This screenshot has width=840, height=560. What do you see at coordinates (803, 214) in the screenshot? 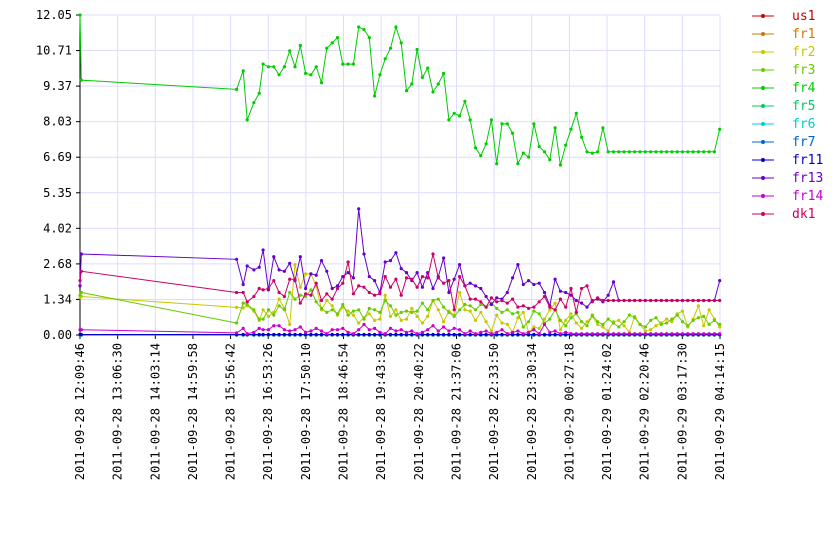
I see `legend-label-dk1: dk1` at bounding box center [803, 214].